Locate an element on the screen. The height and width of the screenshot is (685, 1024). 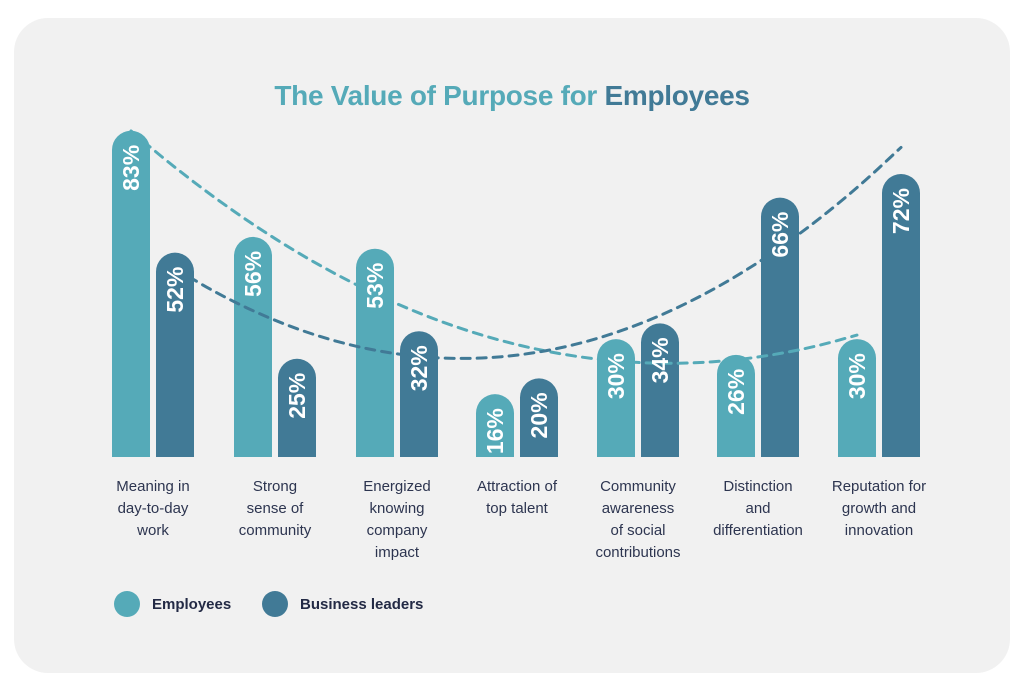
category-label-line: company is located at coordinates (397, 530).